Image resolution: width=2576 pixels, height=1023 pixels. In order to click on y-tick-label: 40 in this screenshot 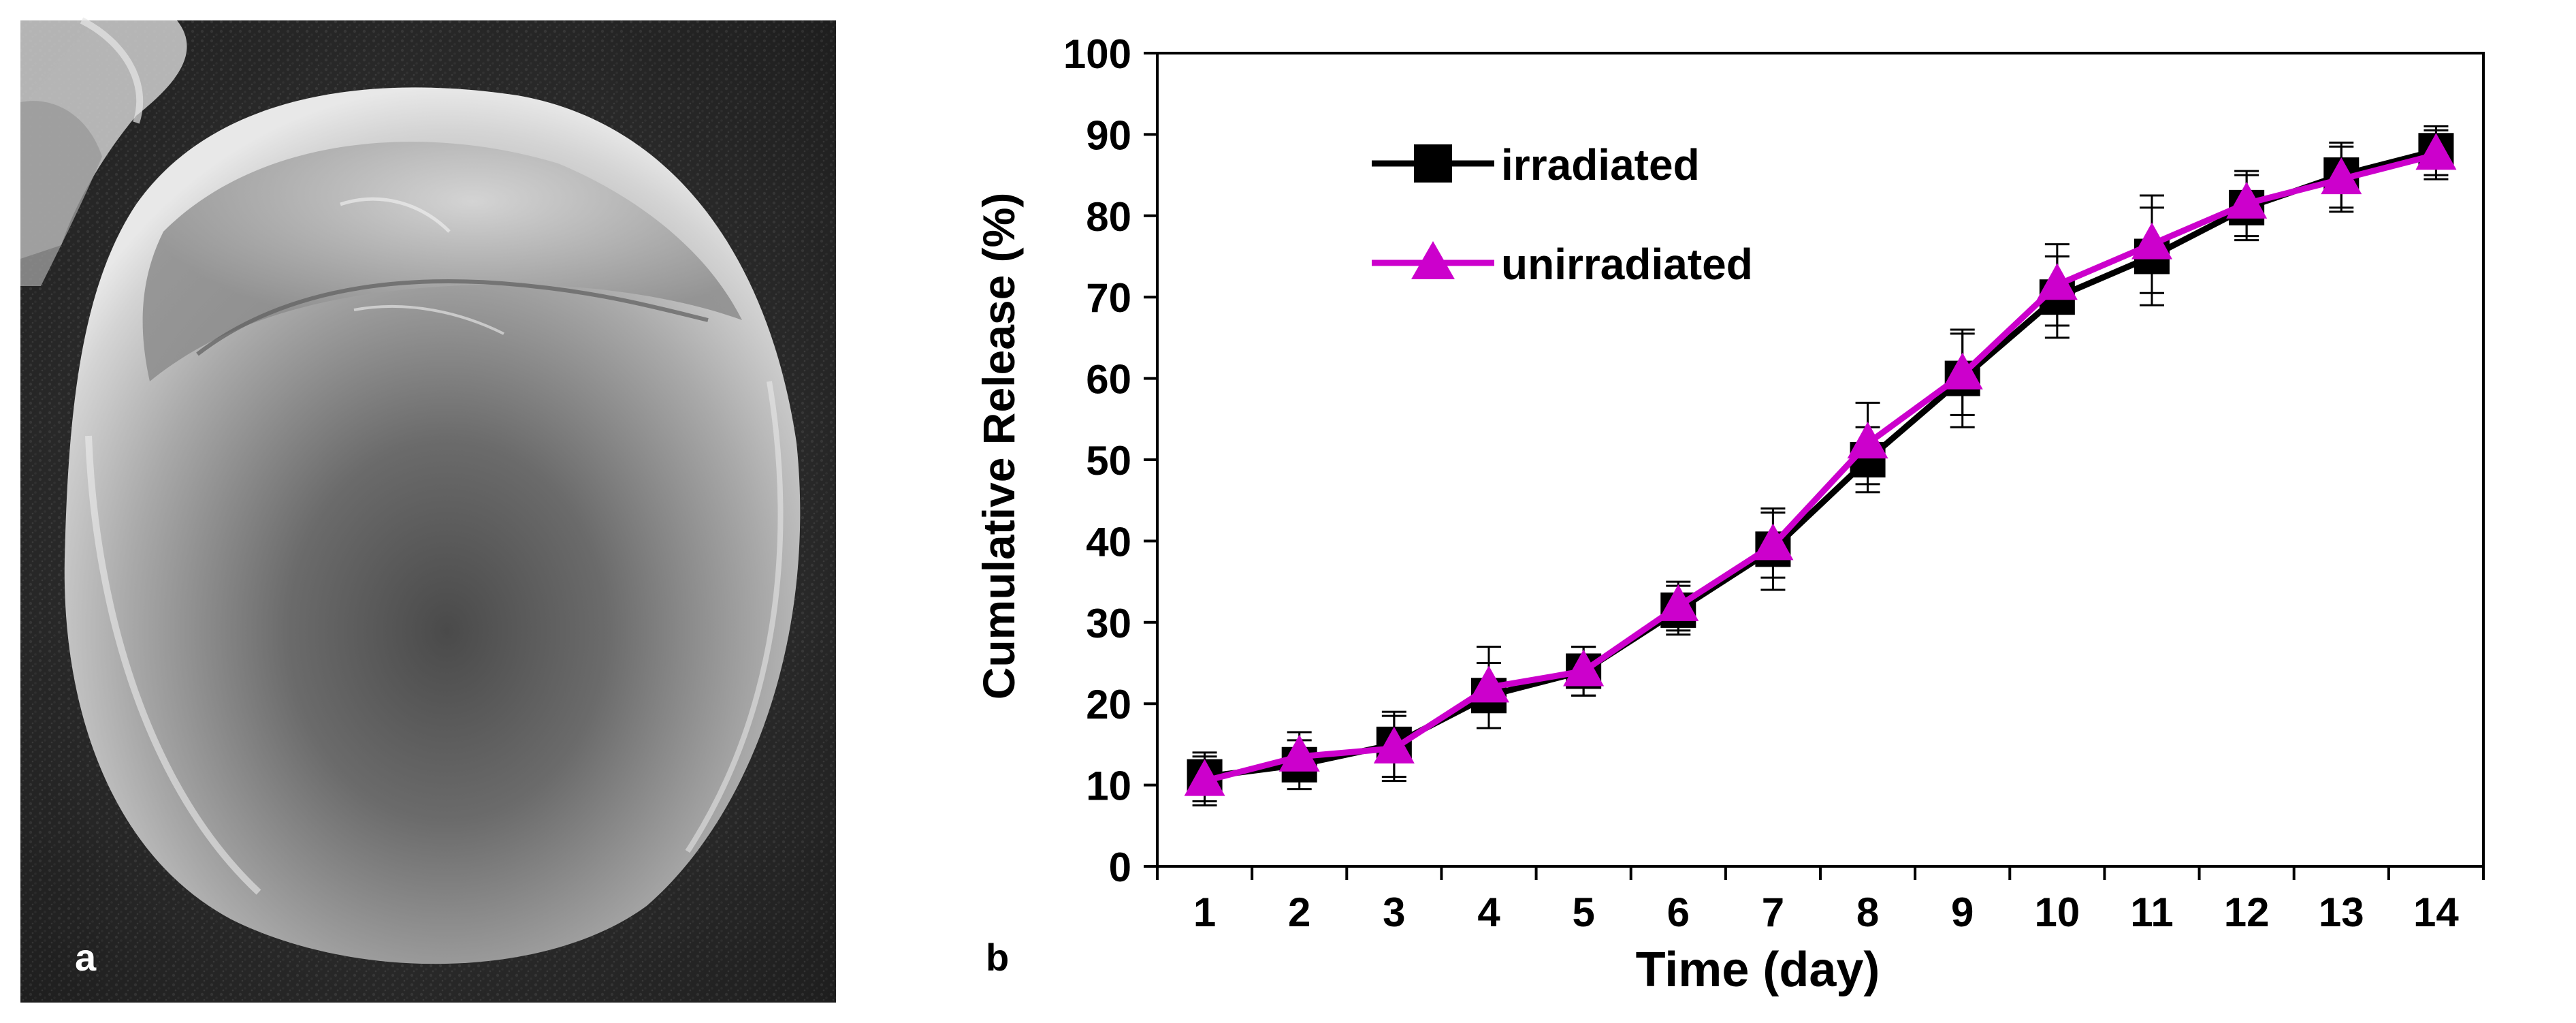, I will do `click(1108, 542)`.